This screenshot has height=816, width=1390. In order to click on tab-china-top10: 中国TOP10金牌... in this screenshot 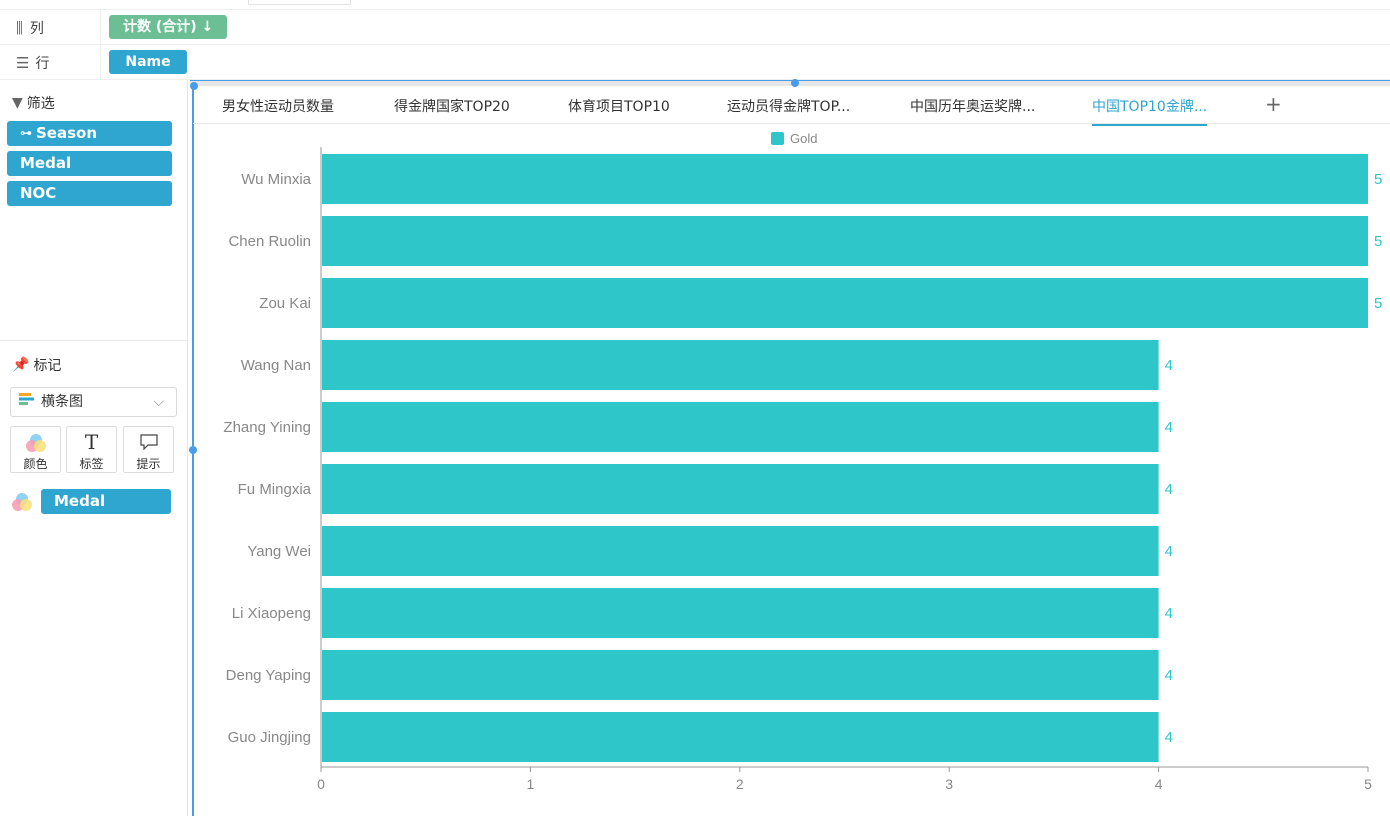, I will do `click(1150, 111)`.